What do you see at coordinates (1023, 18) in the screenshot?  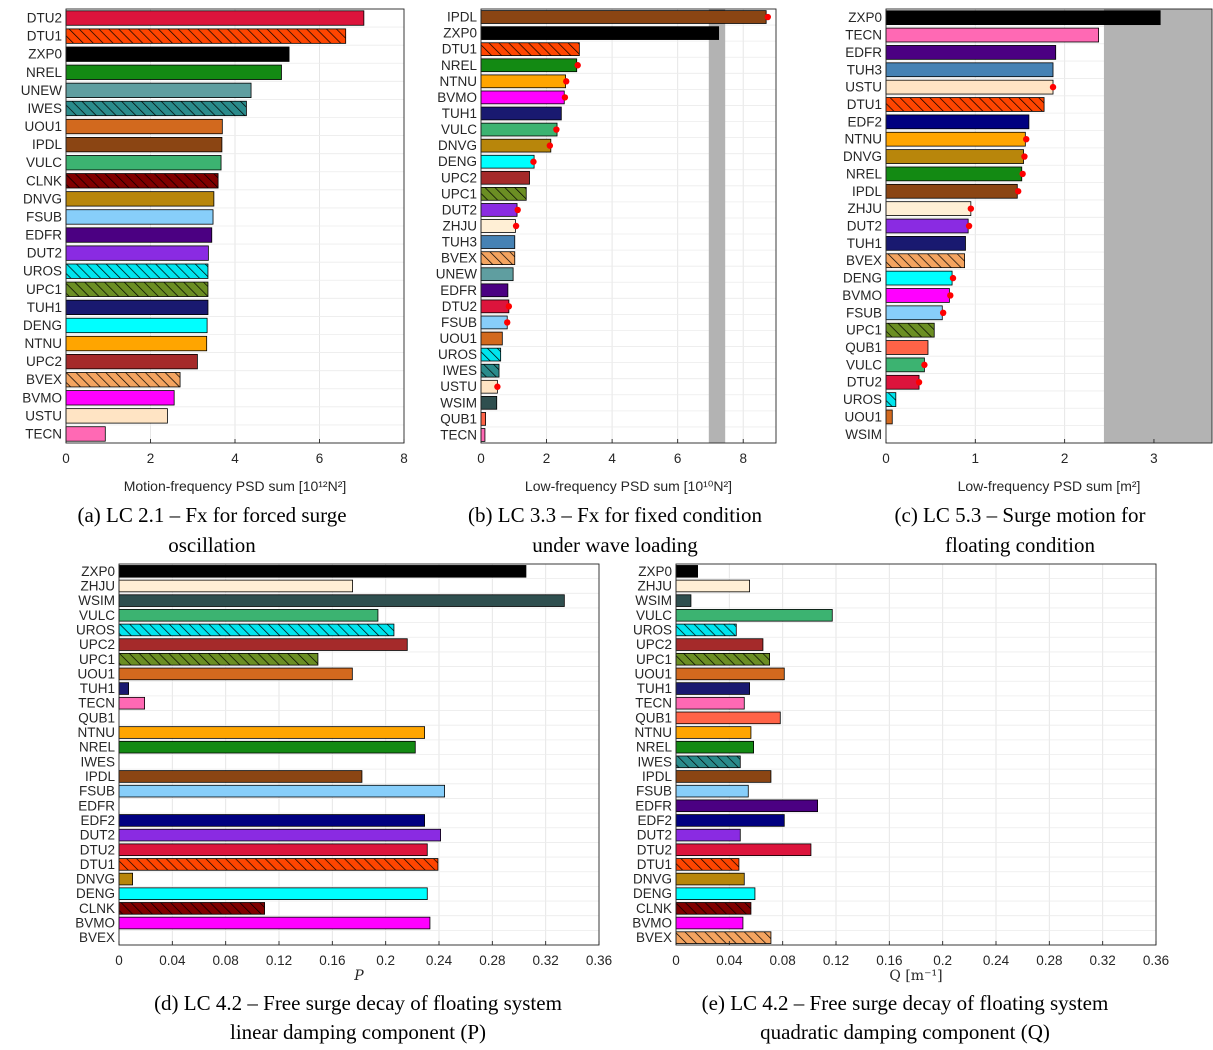 I see `bar-c-zxp0` at bounding box center [1023, 18].